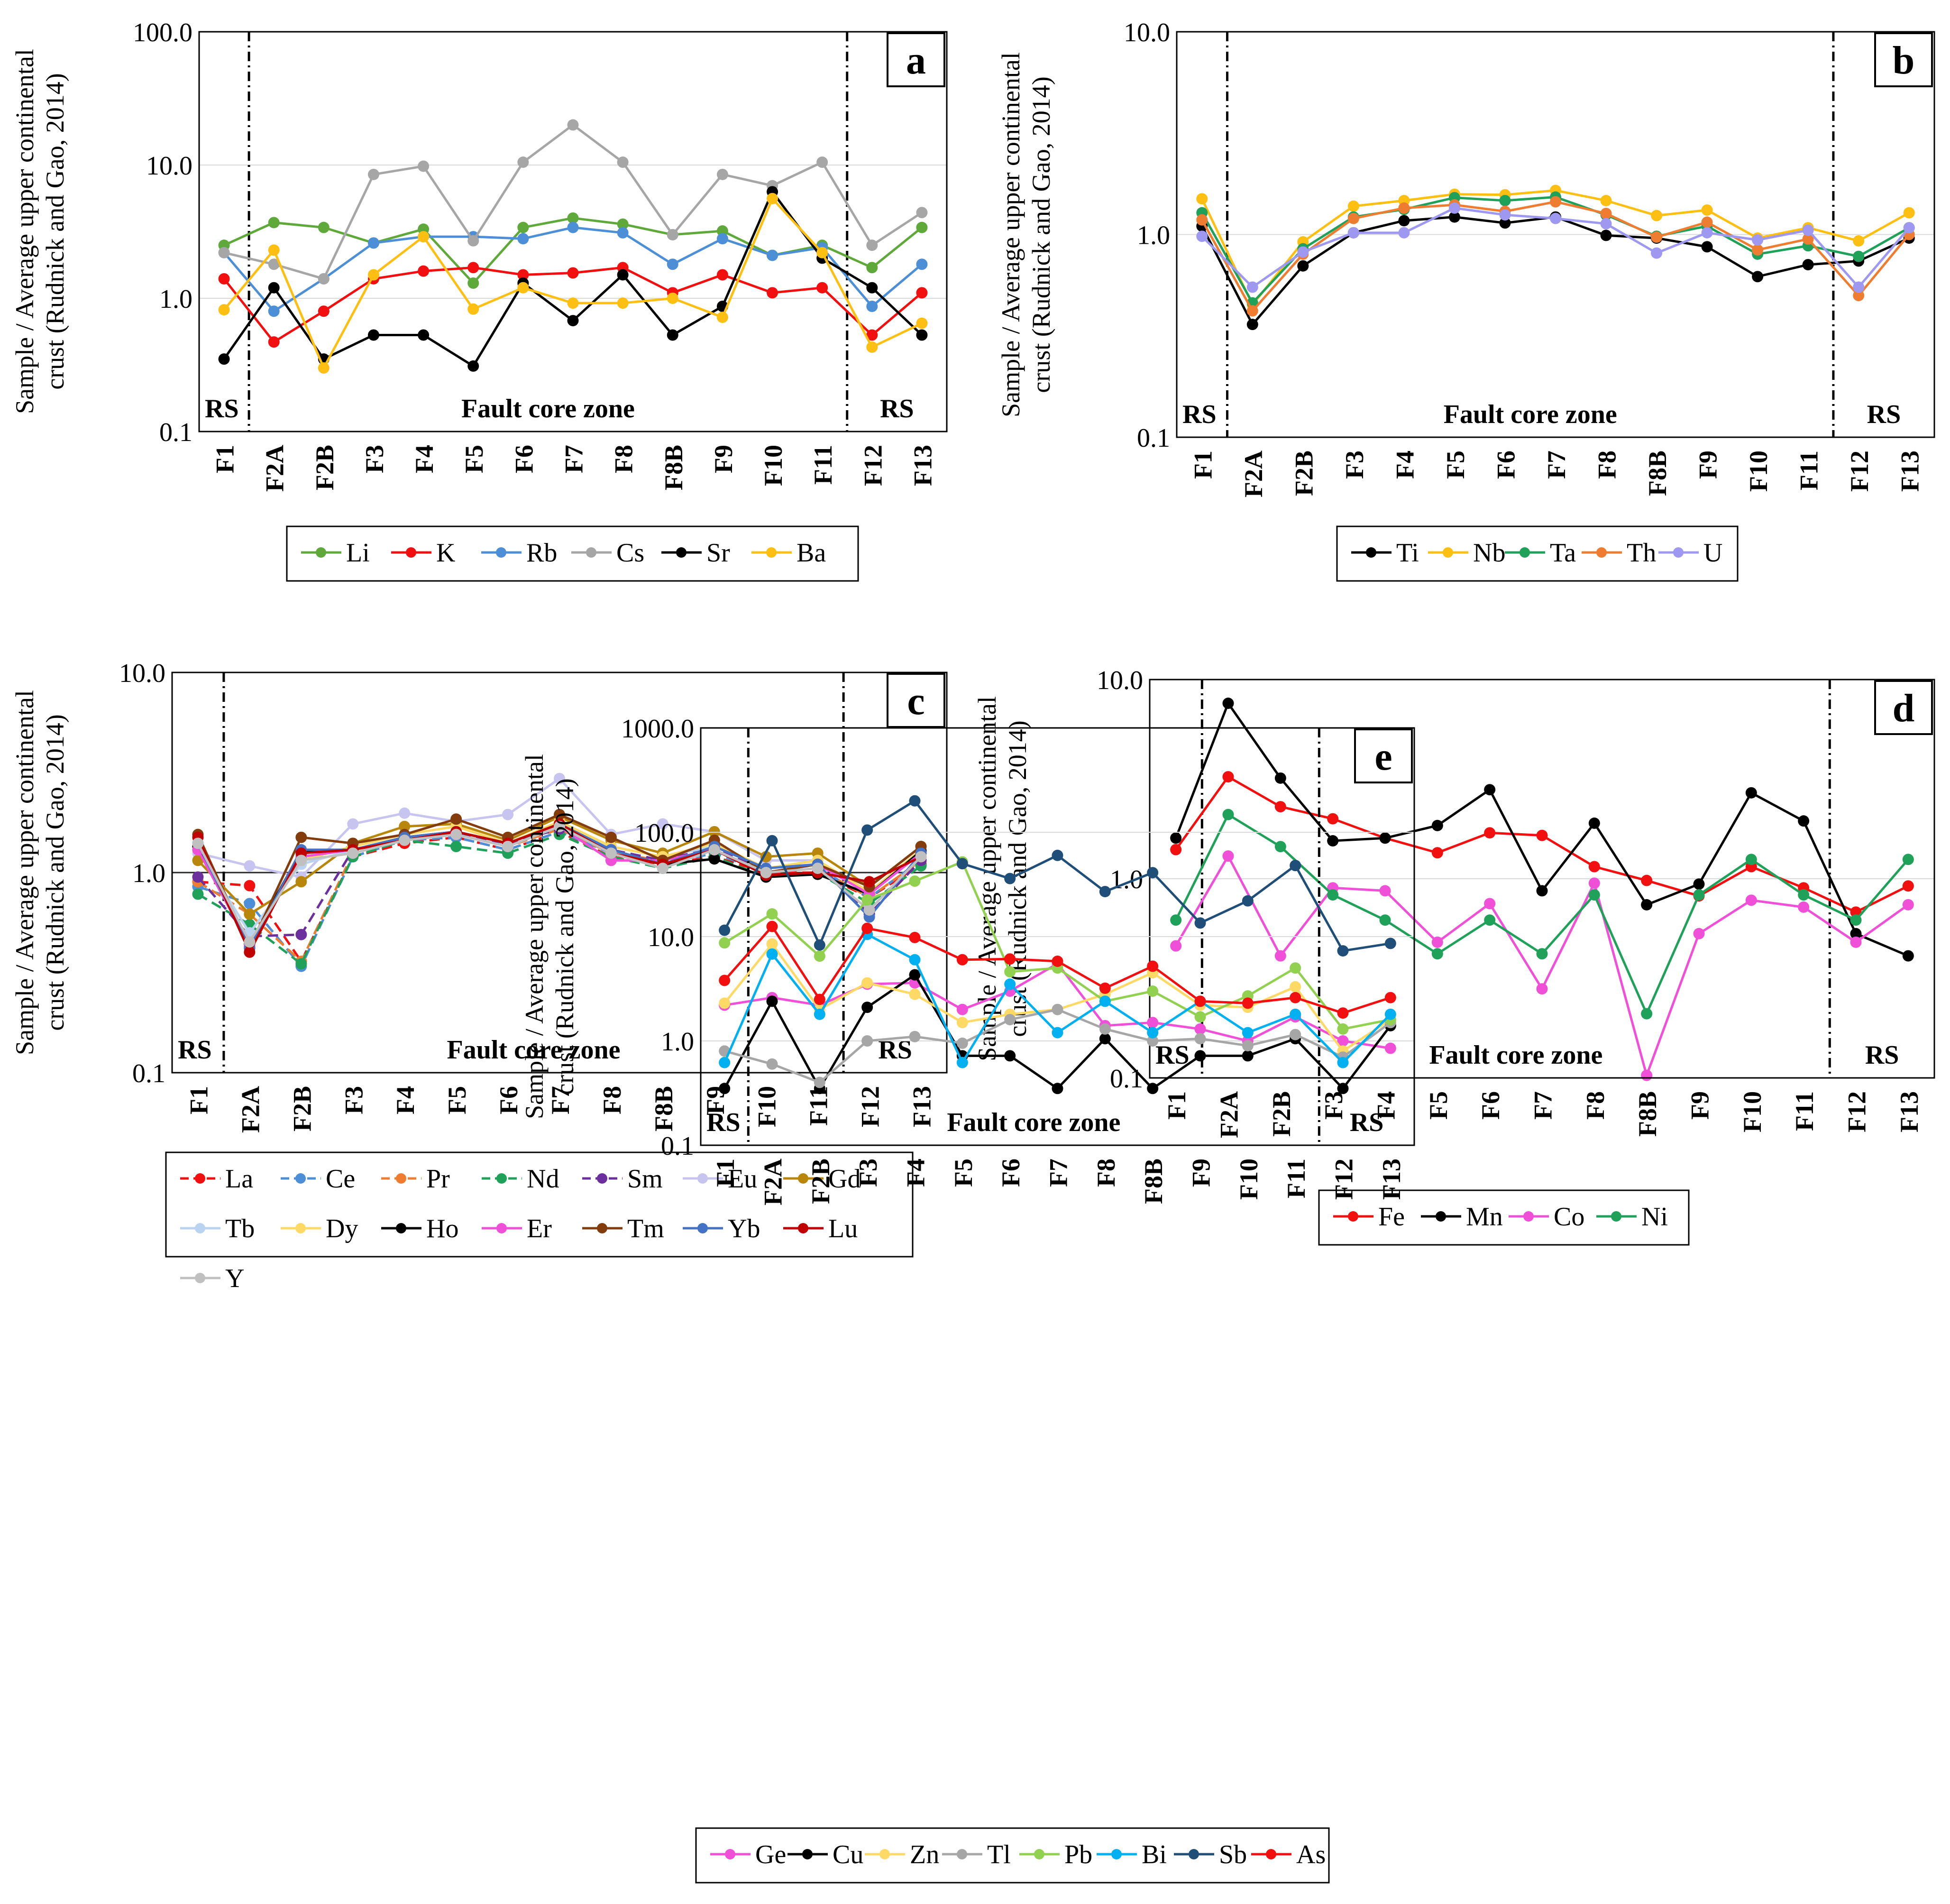  Describe the element at coordinates (1228, 703) in the screenshot. I see `data-point-mn` at that location.